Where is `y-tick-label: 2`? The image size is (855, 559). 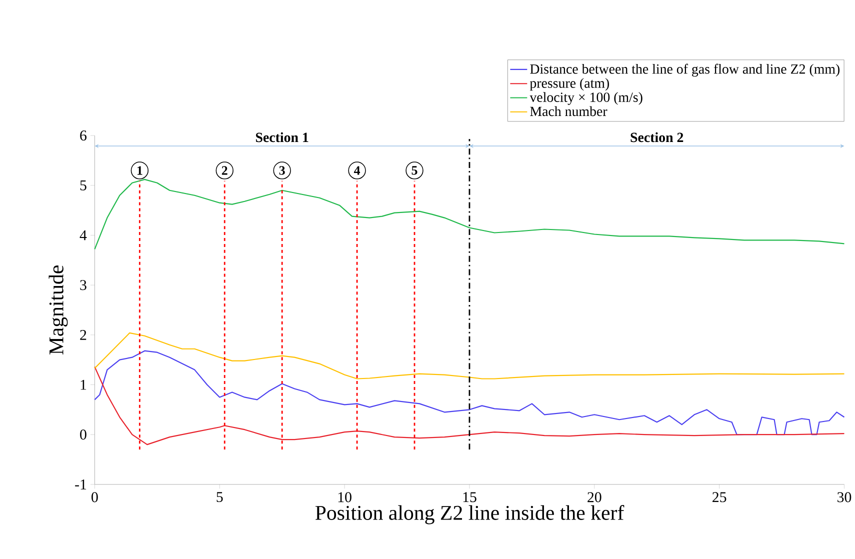
y-tick-label: 2 is located at coordinates (83, 335).